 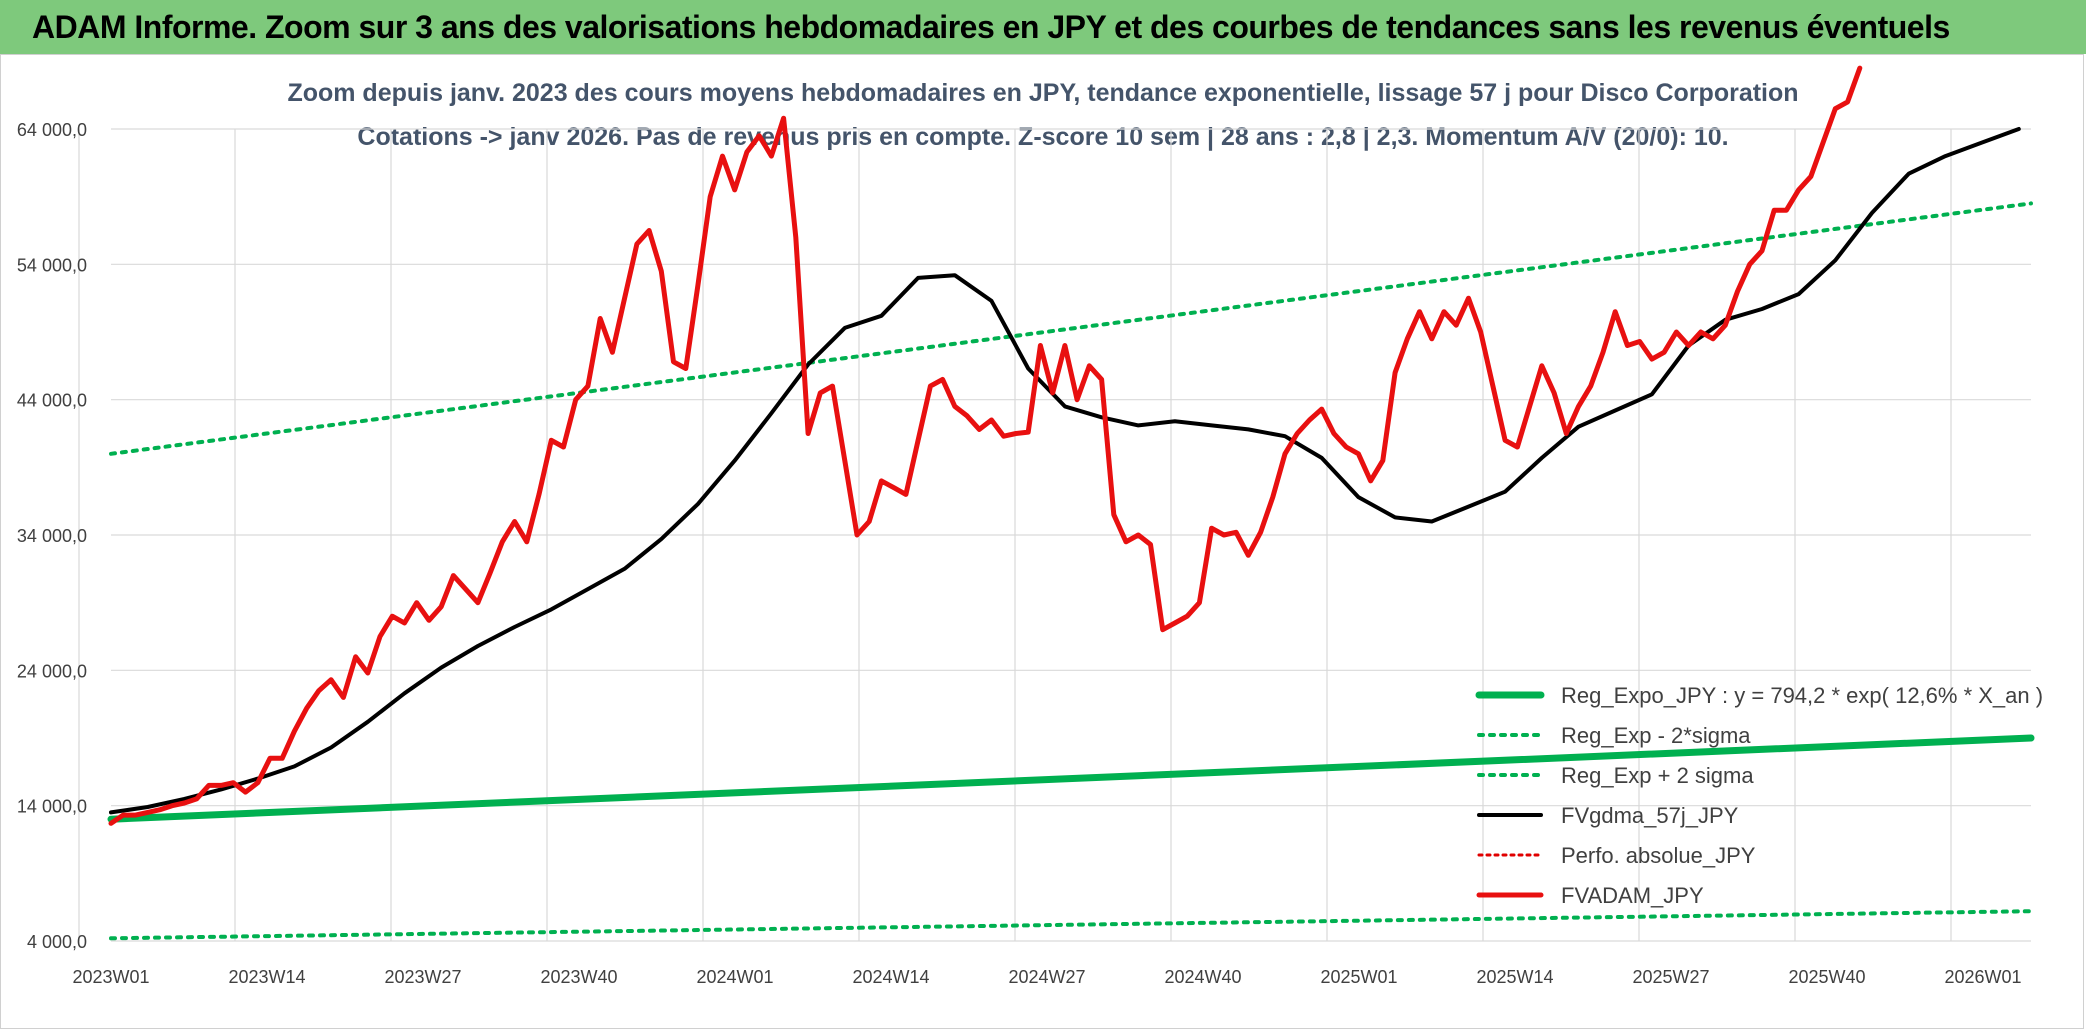 I want to click on x-tick-label: 2024W40, so click(x=1202, y=977).